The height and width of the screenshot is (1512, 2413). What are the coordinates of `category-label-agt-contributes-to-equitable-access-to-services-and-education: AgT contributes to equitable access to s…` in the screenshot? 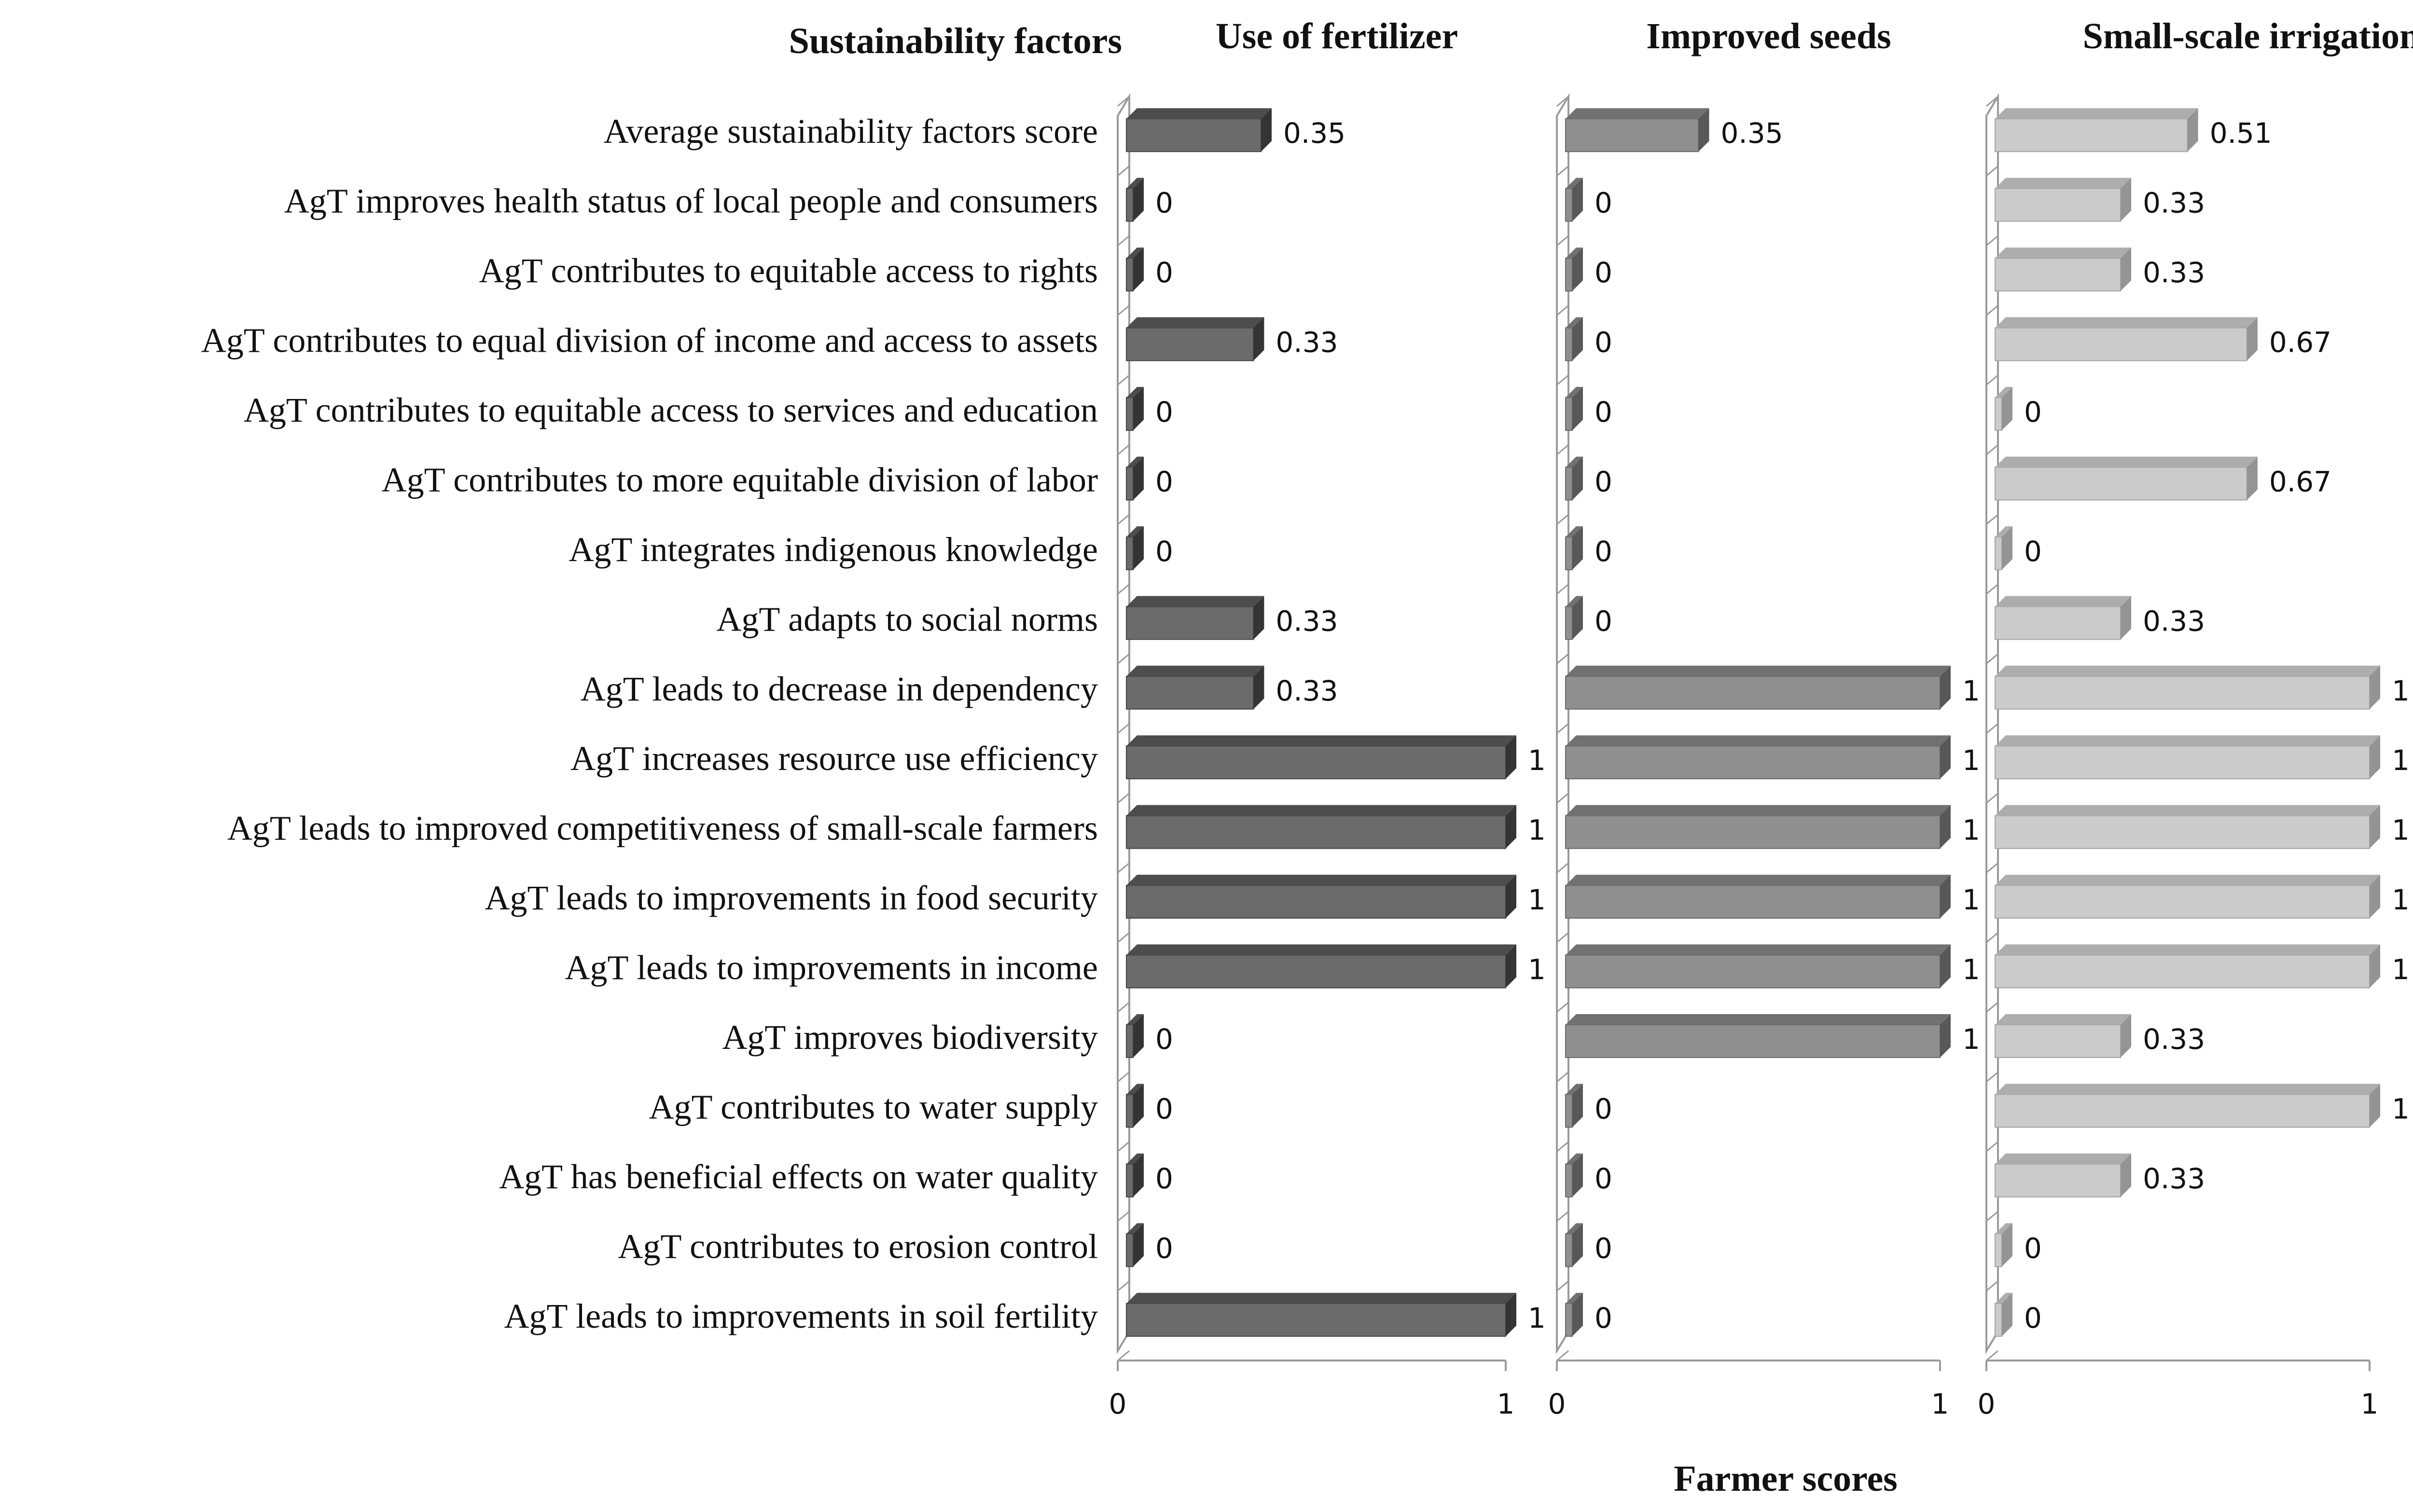 It's located at (671, 410).